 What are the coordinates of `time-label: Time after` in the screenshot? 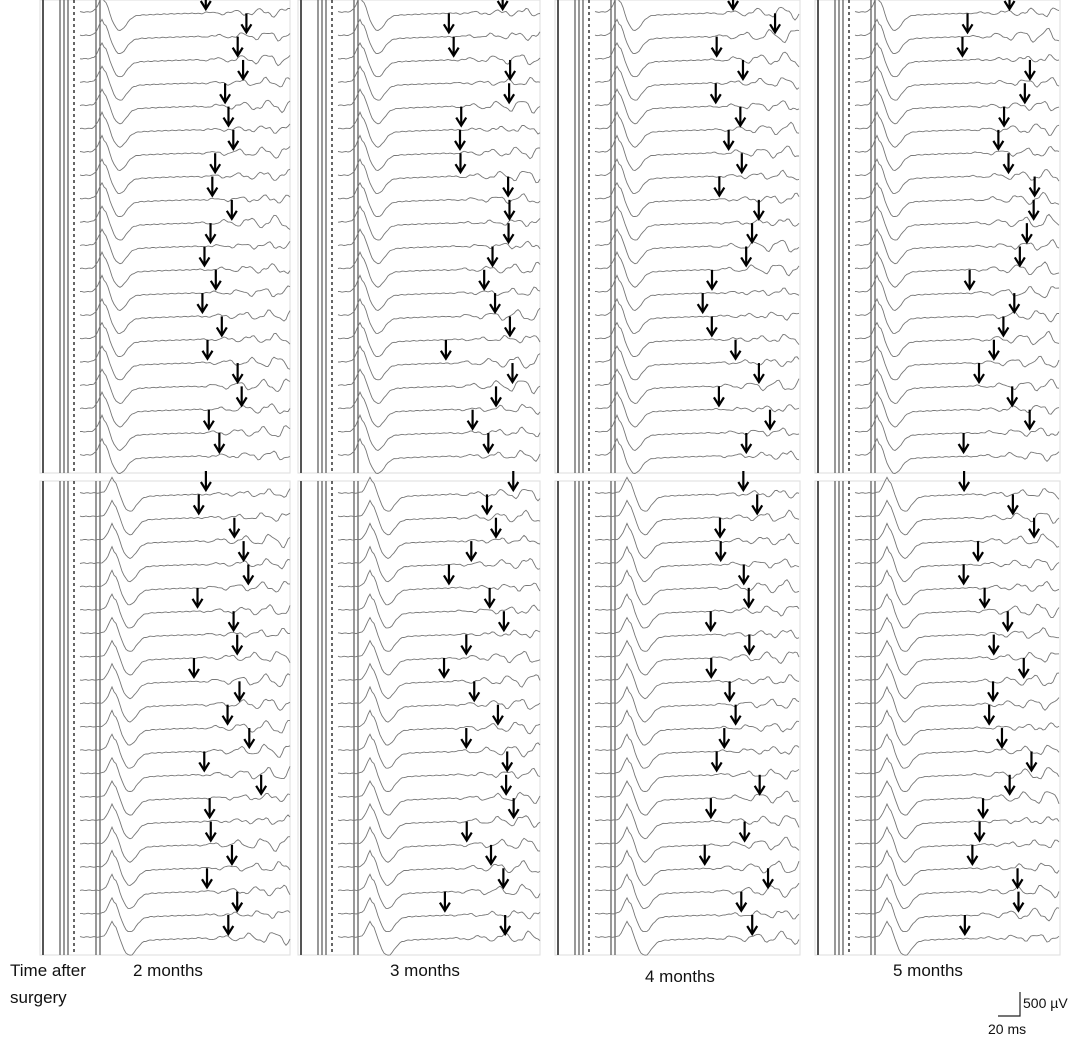 It's located at (48, 970).